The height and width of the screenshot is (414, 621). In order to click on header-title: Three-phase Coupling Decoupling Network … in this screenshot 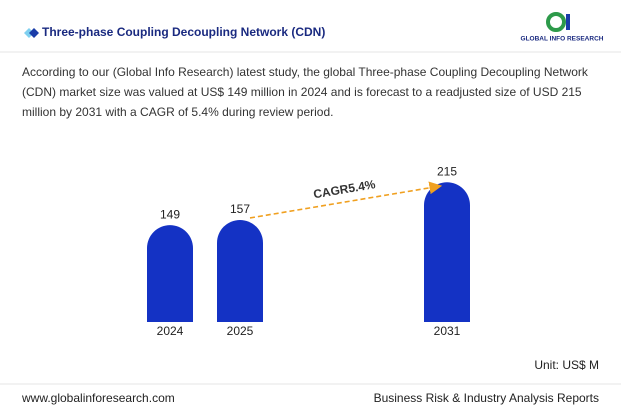, I will do `click(183, 32)`.